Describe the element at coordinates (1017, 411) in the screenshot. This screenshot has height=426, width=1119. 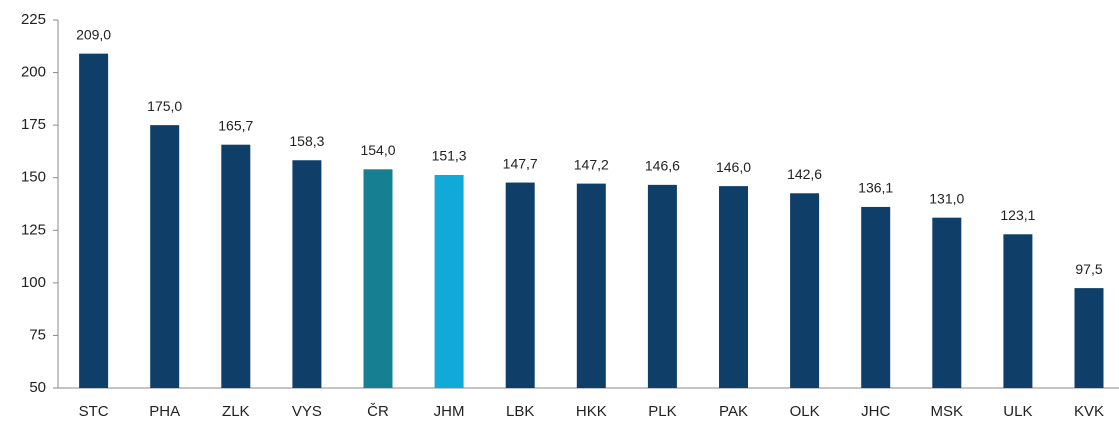
I see `x-tick-label: ULK` at that location.